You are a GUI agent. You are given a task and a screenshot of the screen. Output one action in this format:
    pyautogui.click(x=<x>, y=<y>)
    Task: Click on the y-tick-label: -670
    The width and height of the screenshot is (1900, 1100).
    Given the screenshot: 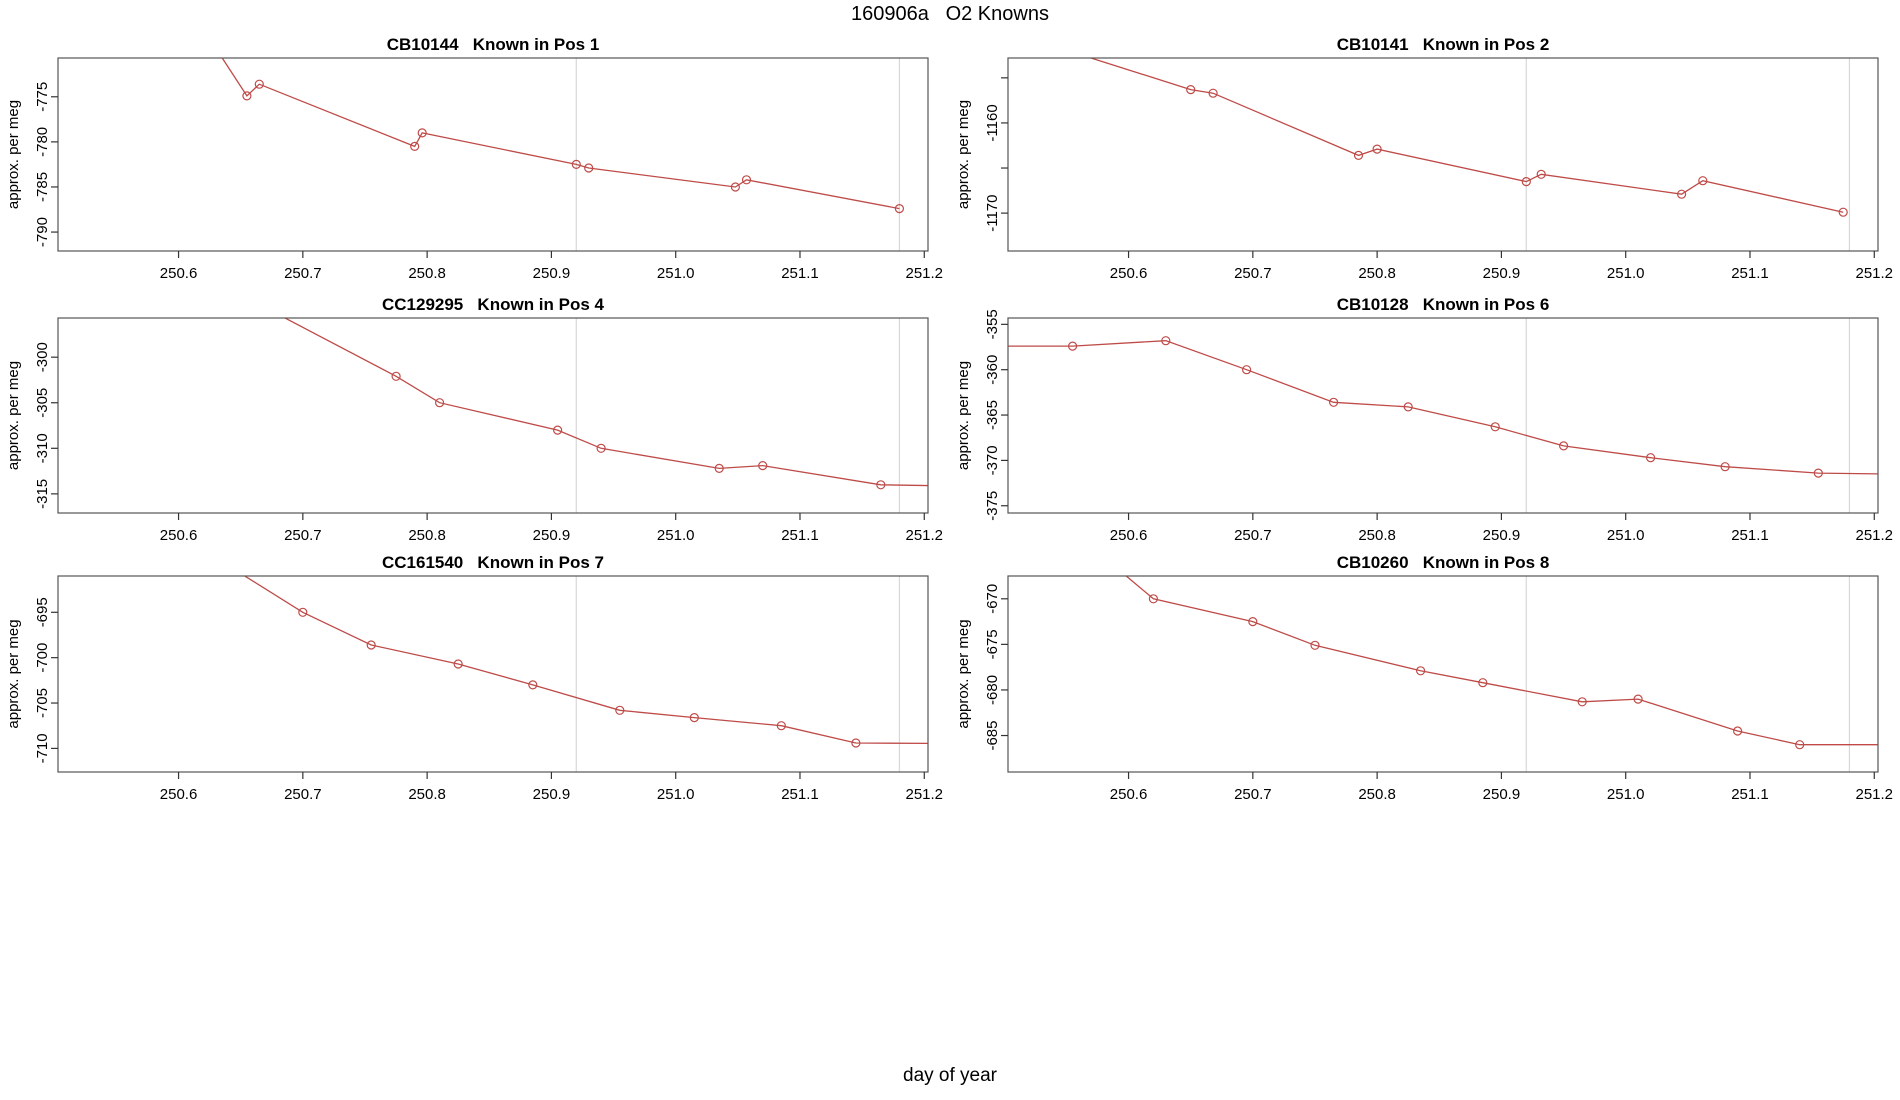 What is the action you would take?
    pyautogui.click(x=992, y=599)
    